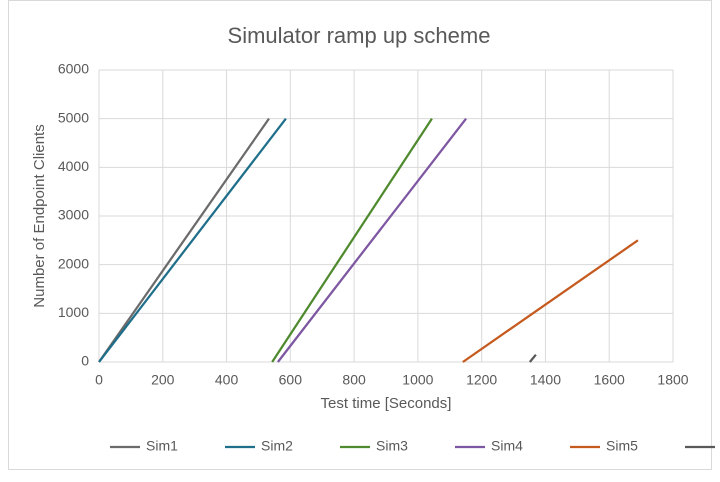 The image size is (720, 482). Describe the element at coordinates (481, 380) in the screenshot. I see `x-tick-label: 1200` at that location.